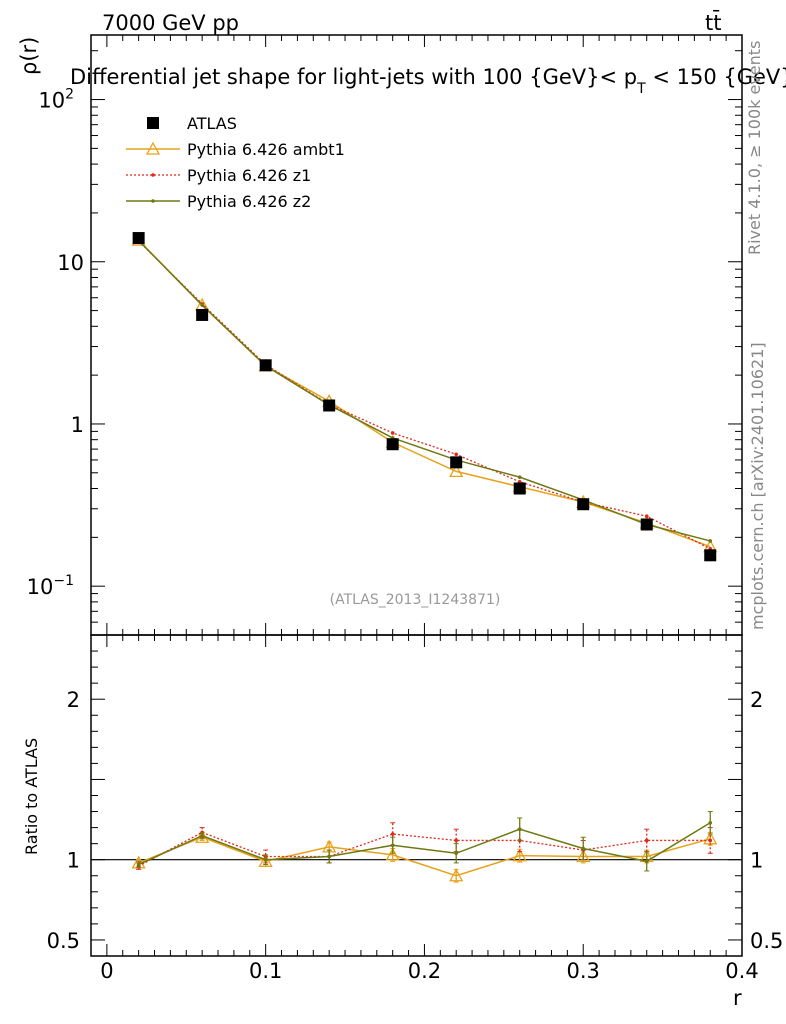  I want to click on ratio-y-tick-label-right: 2, so click(756, 700).